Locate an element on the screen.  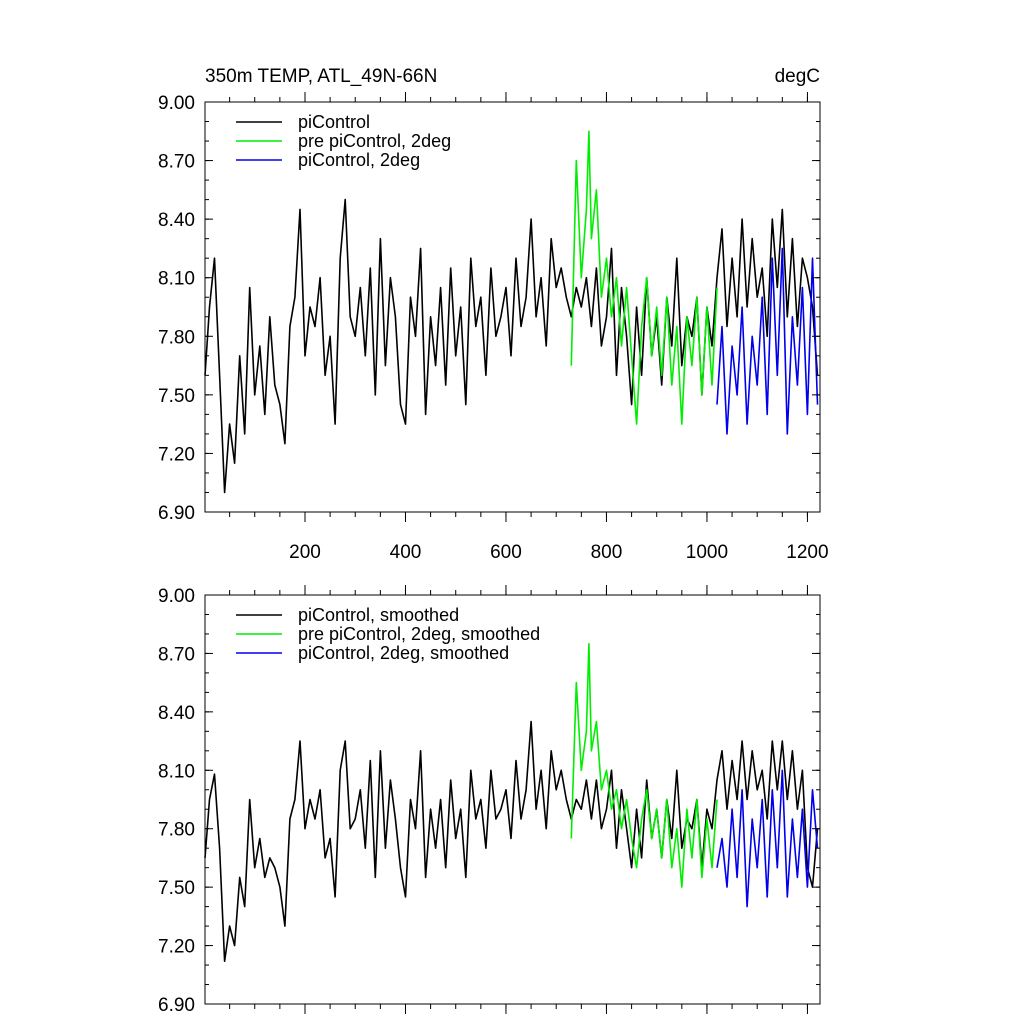
x-tick-label: 200 is located at coordinates (305, 552).